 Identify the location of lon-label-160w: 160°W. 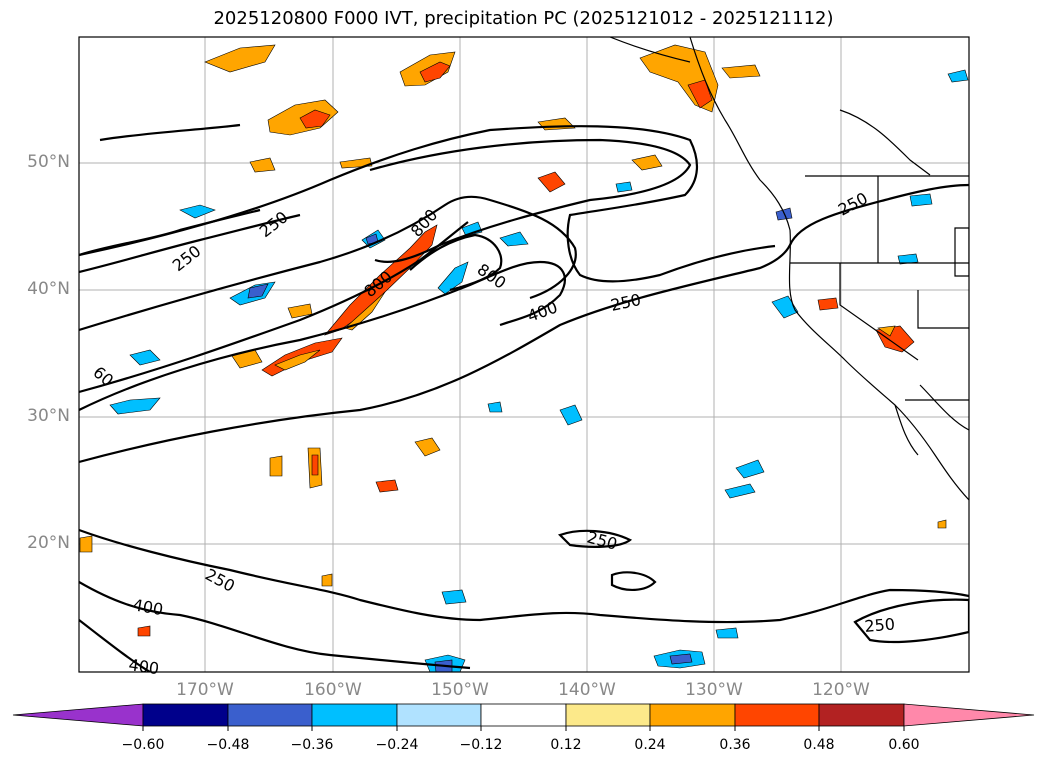
(333, 690).